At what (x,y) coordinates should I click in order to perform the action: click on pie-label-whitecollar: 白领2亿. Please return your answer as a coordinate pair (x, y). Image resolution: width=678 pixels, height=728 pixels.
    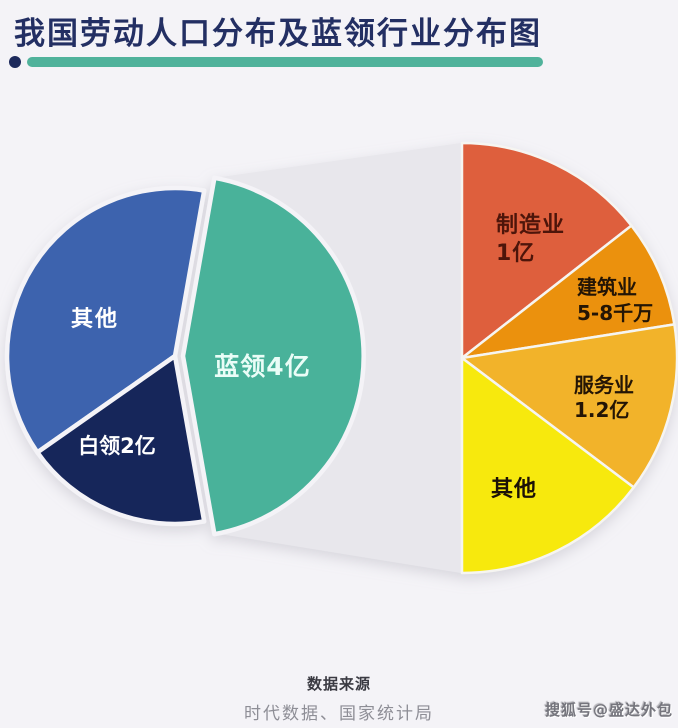
    Looking at the image, I should click on (117, 446).